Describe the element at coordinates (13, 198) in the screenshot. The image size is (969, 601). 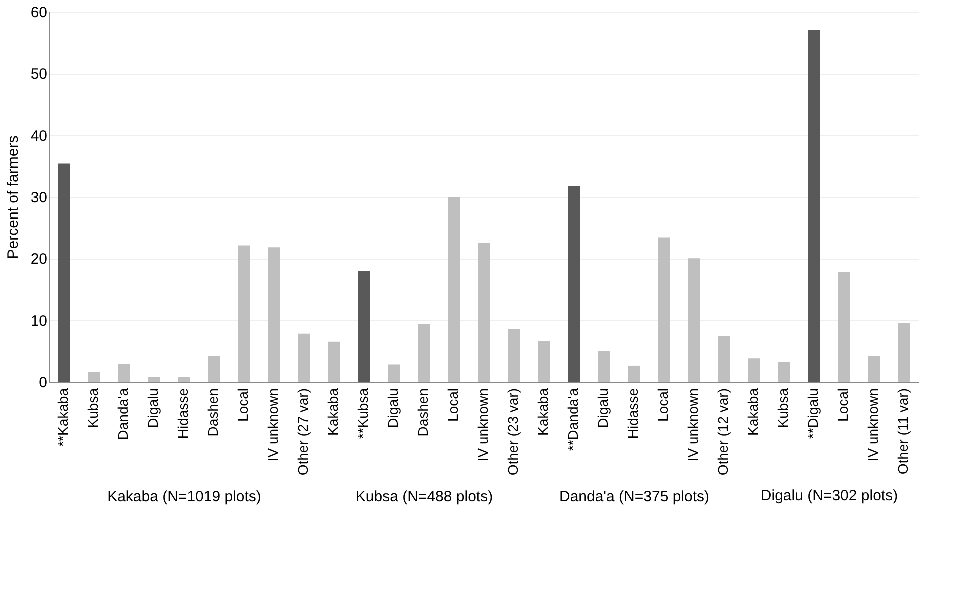
I see `y-axis-title: Percent of farmers` at that location.